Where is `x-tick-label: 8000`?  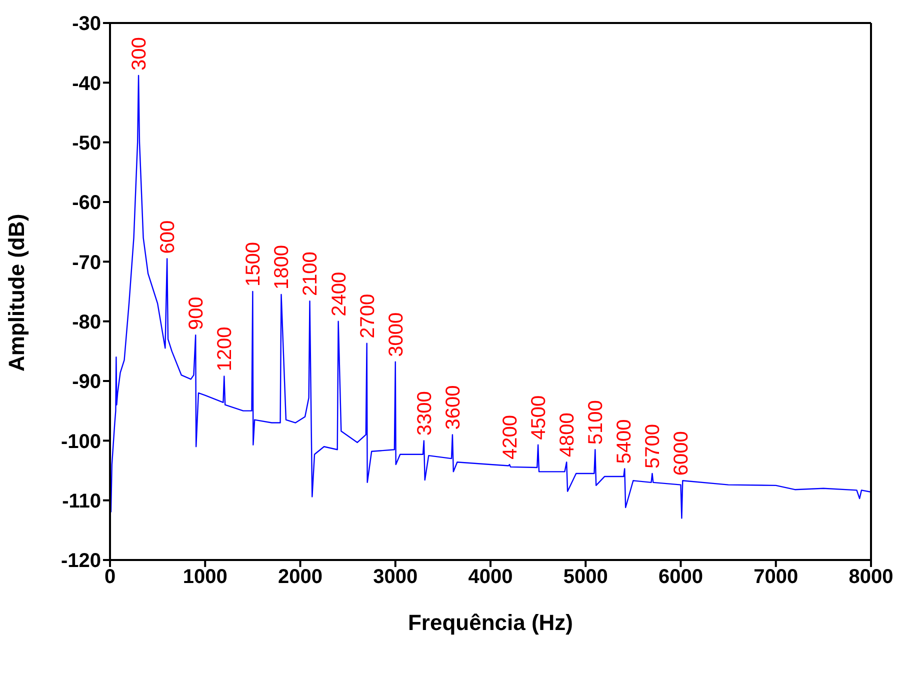
x-tick-label: 8000 is located at coordinates (871, 577).